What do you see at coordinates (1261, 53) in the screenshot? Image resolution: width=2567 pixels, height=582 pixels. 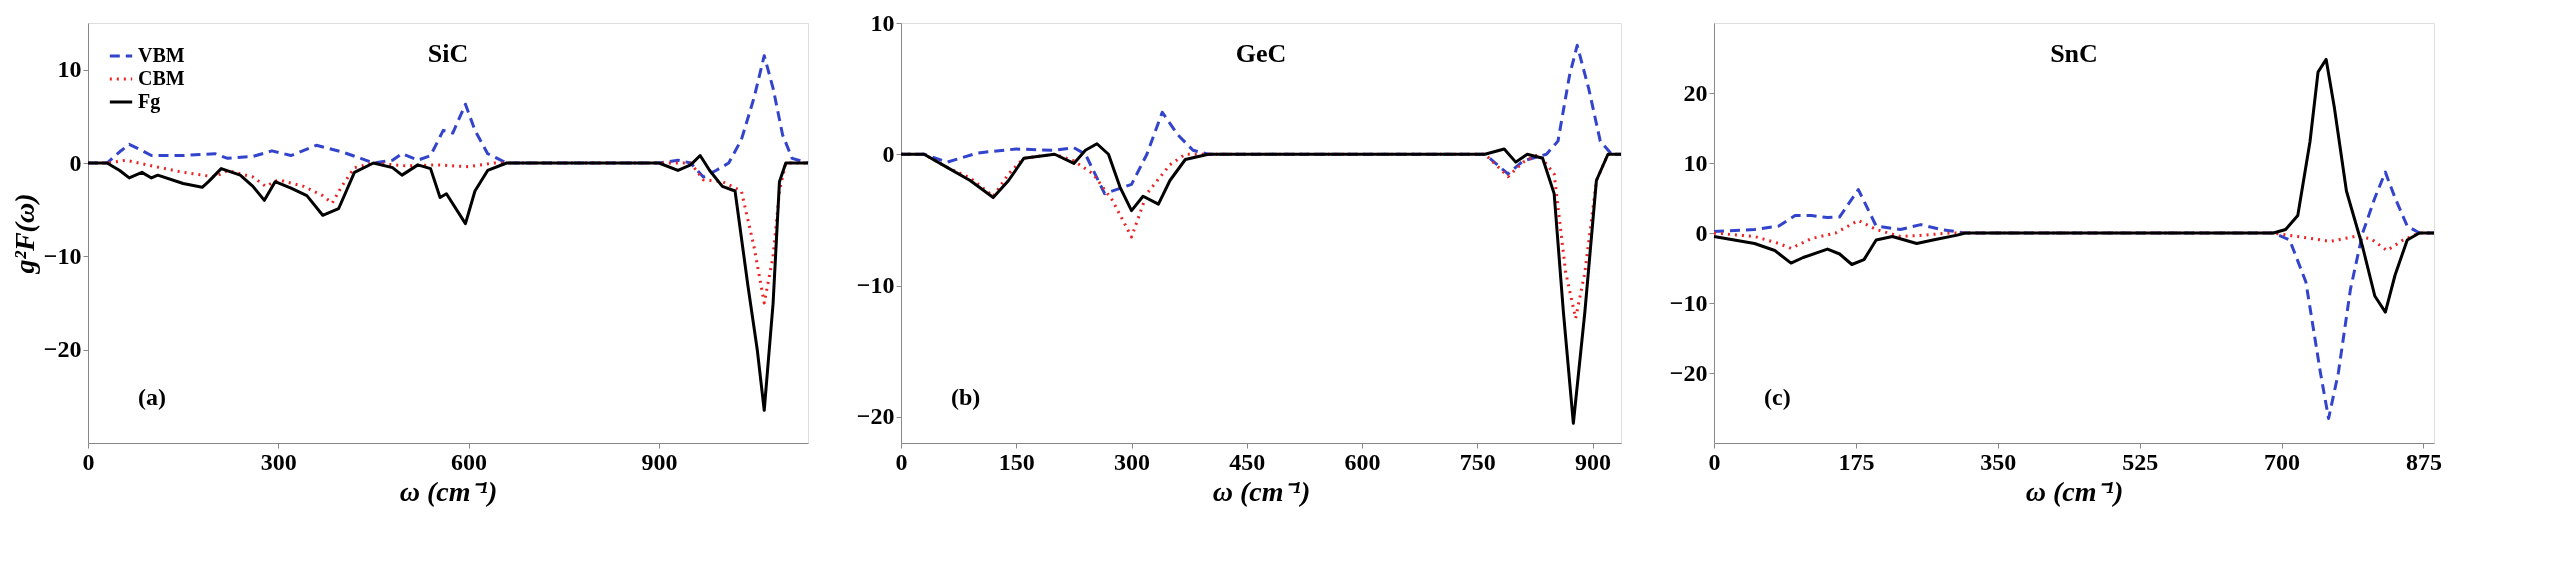 I see `text: GeC` at bounding box center [1261, 53].